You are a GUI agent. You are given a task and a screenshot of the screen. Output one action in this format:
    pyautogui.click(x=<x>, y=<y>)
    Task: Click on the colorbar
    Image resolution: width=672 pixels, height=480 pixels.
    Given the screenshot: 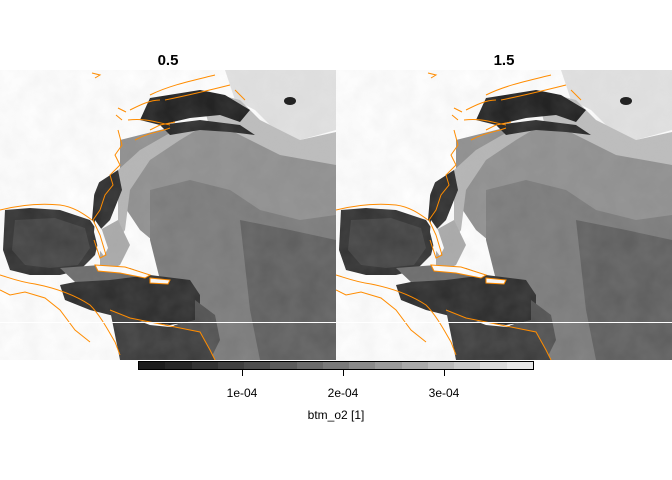 What is the action you would take?
    pyautogui.click(x=336, y=365)
    